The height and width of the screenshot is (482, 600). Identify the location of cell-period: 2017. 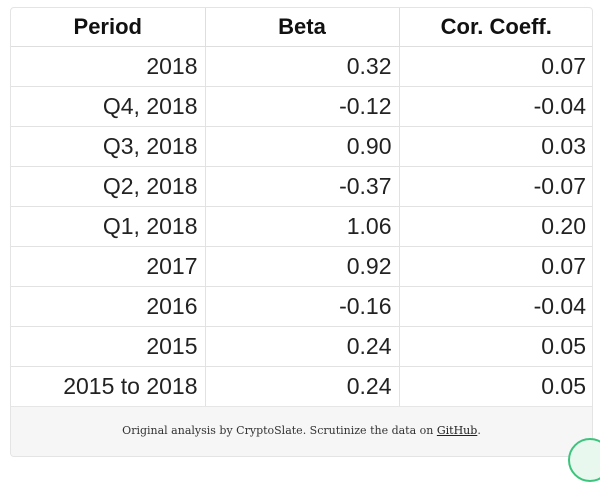
(108, 266).